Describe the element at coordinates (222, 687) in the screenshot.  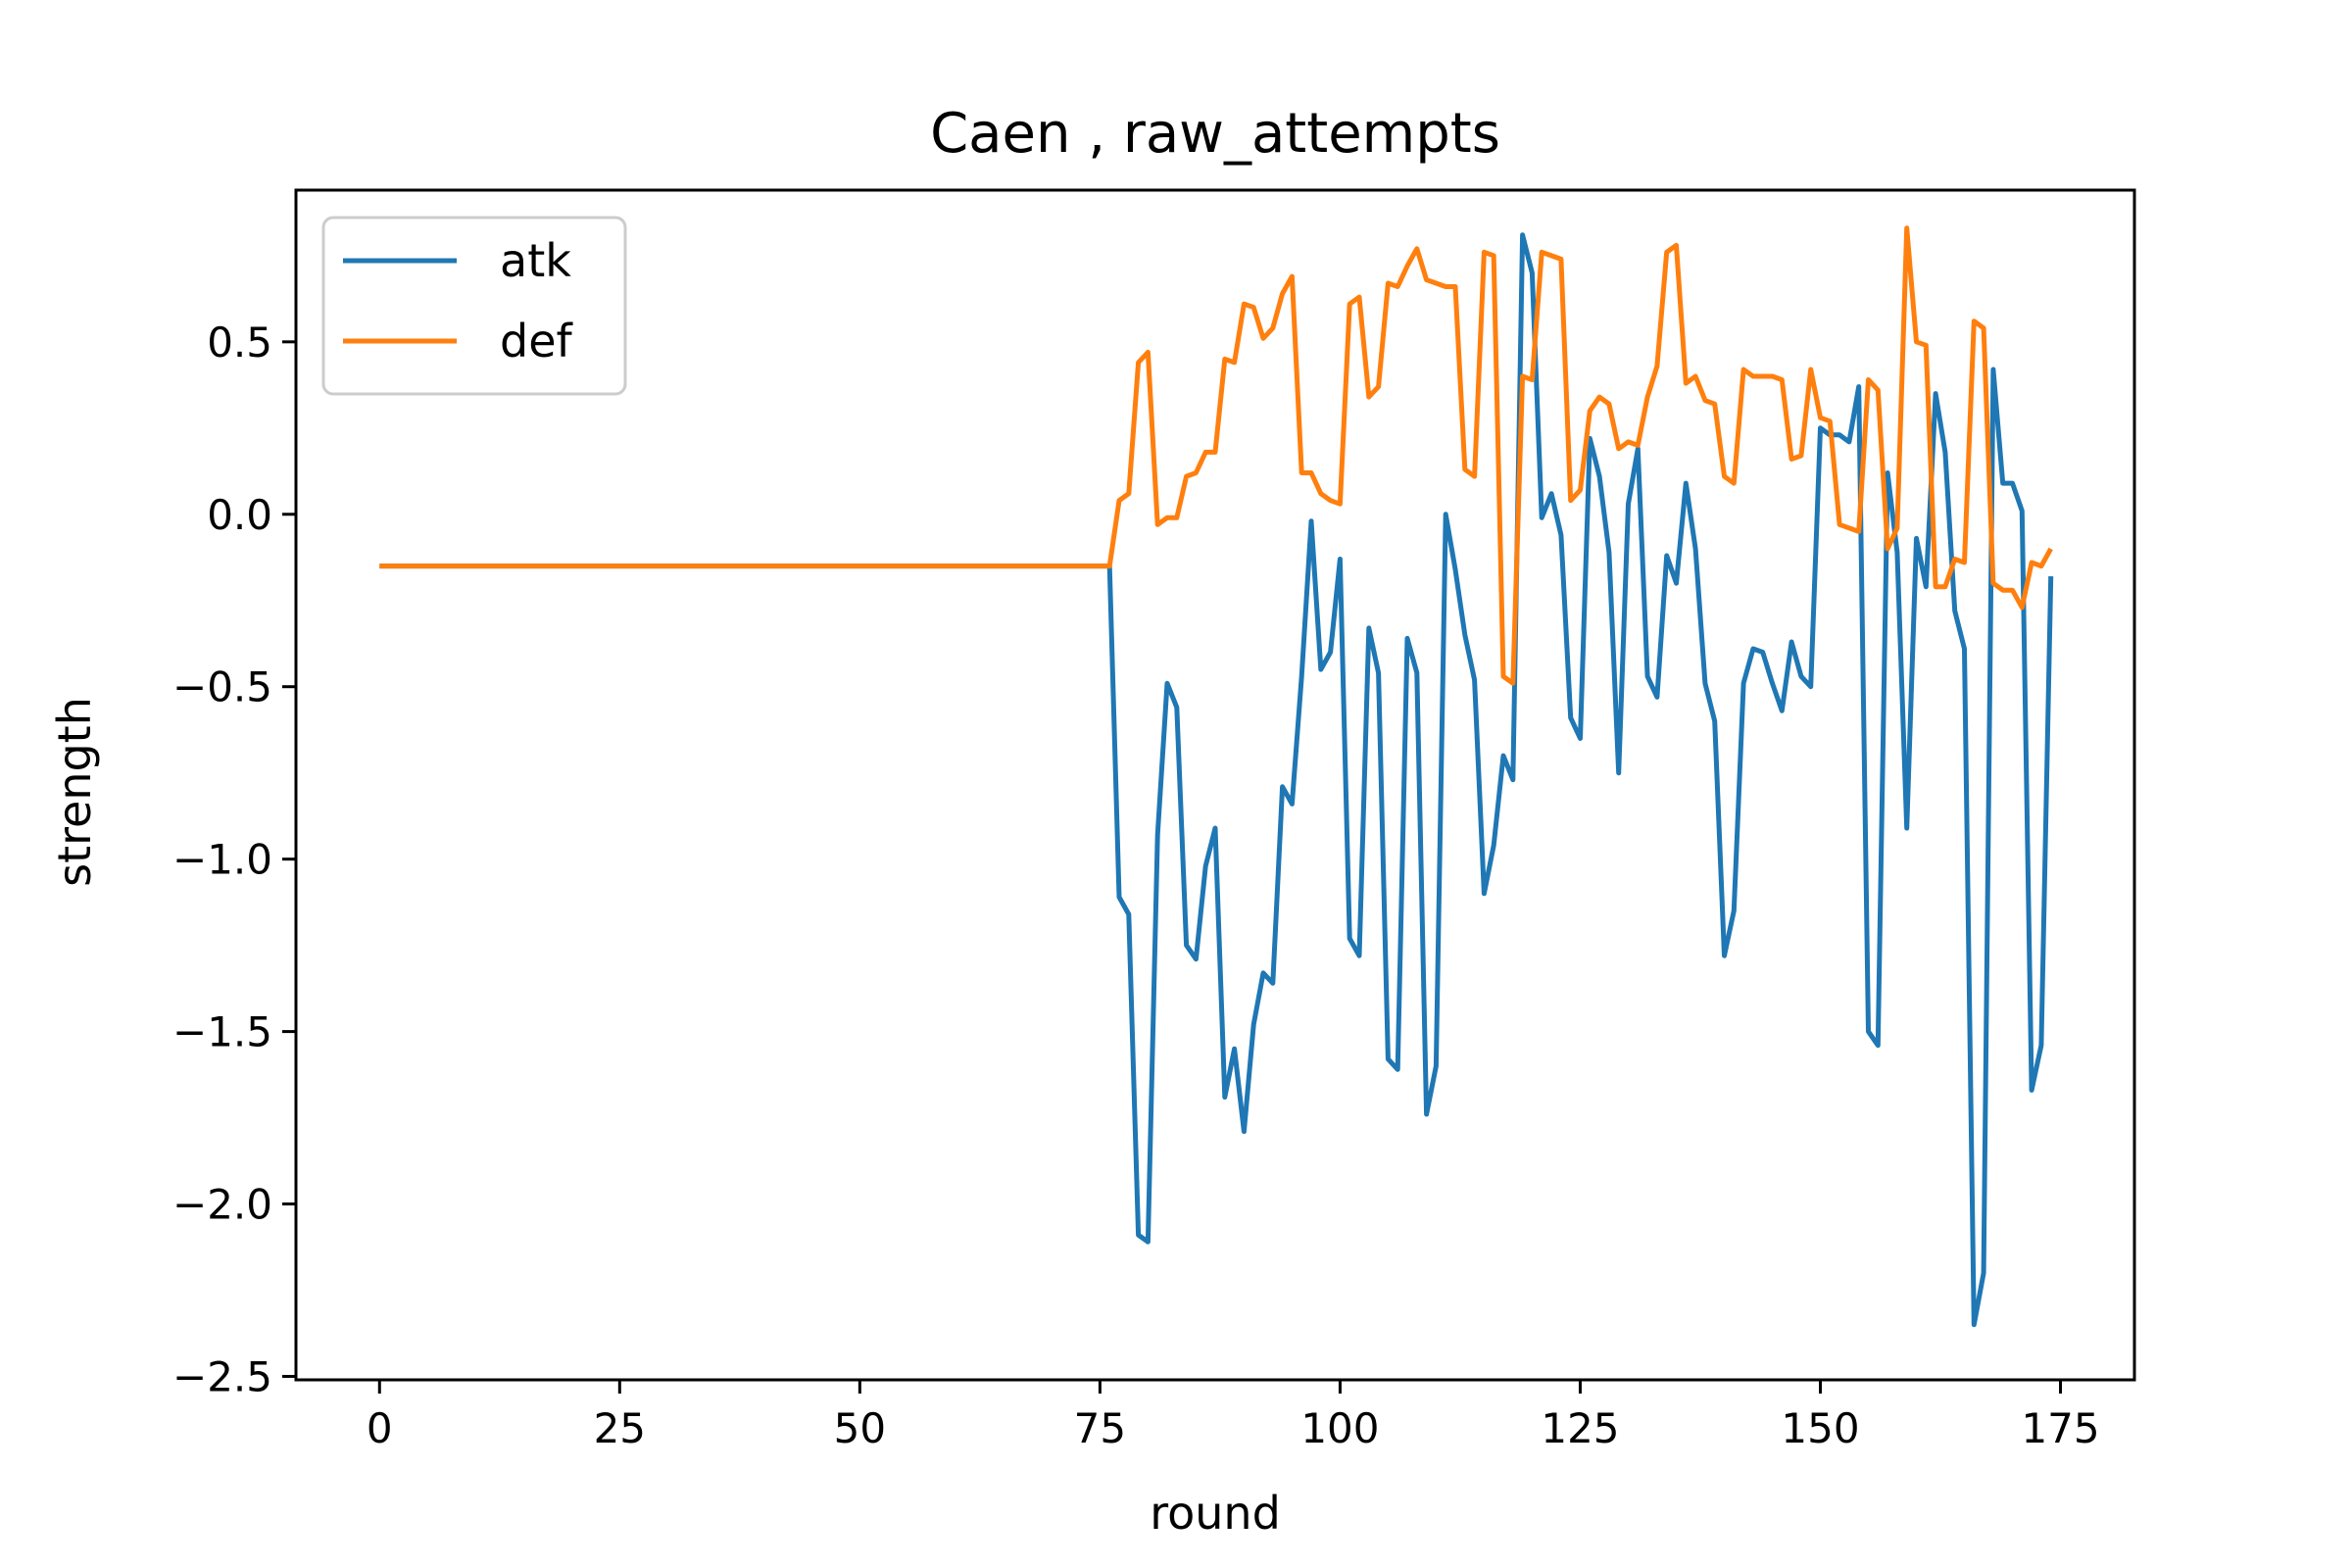
I see `y-tick-label: −0.5` at that location.